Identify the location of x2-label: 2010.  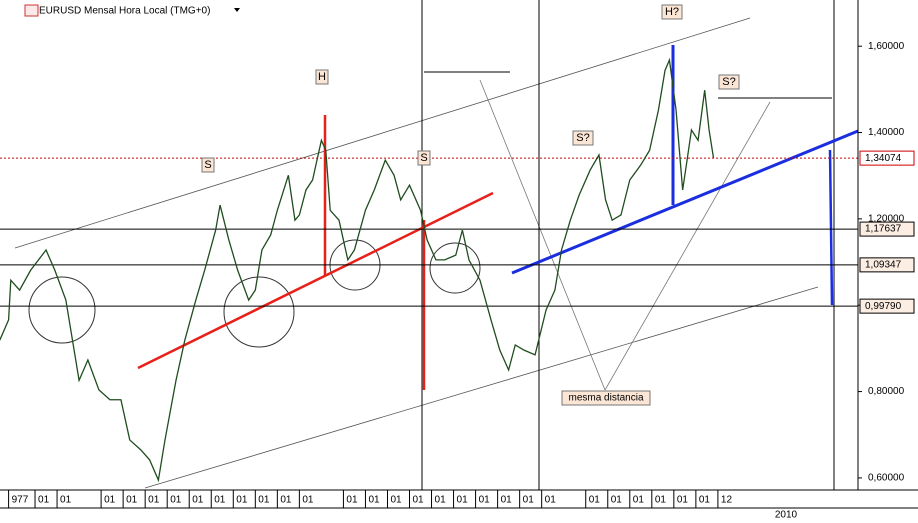
(786, 515).